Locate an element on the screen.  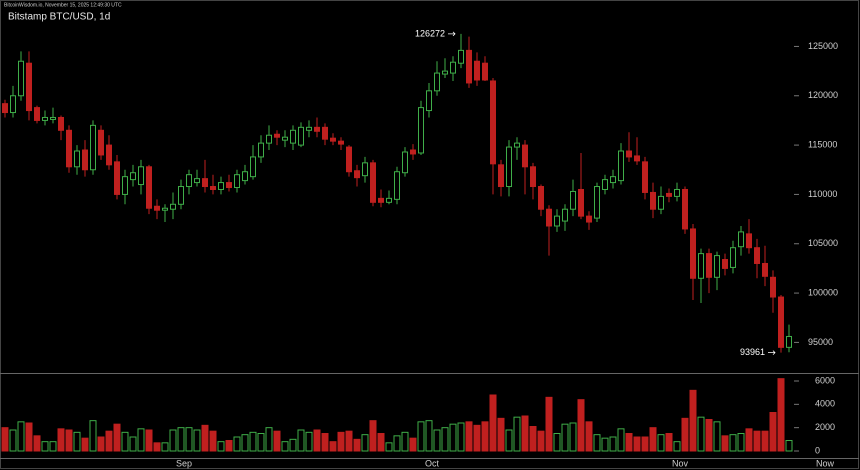
volume-y-tick-label: 6000 is located at coordinates (825, 380).